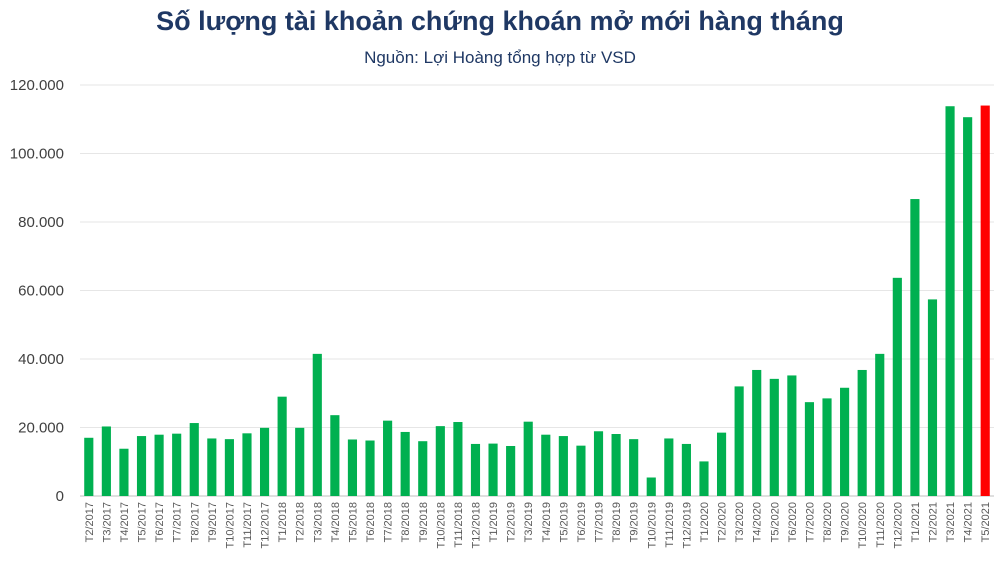 The image size is (1000, 562). I want to click on bar-t12-2017, so click(264, 461).